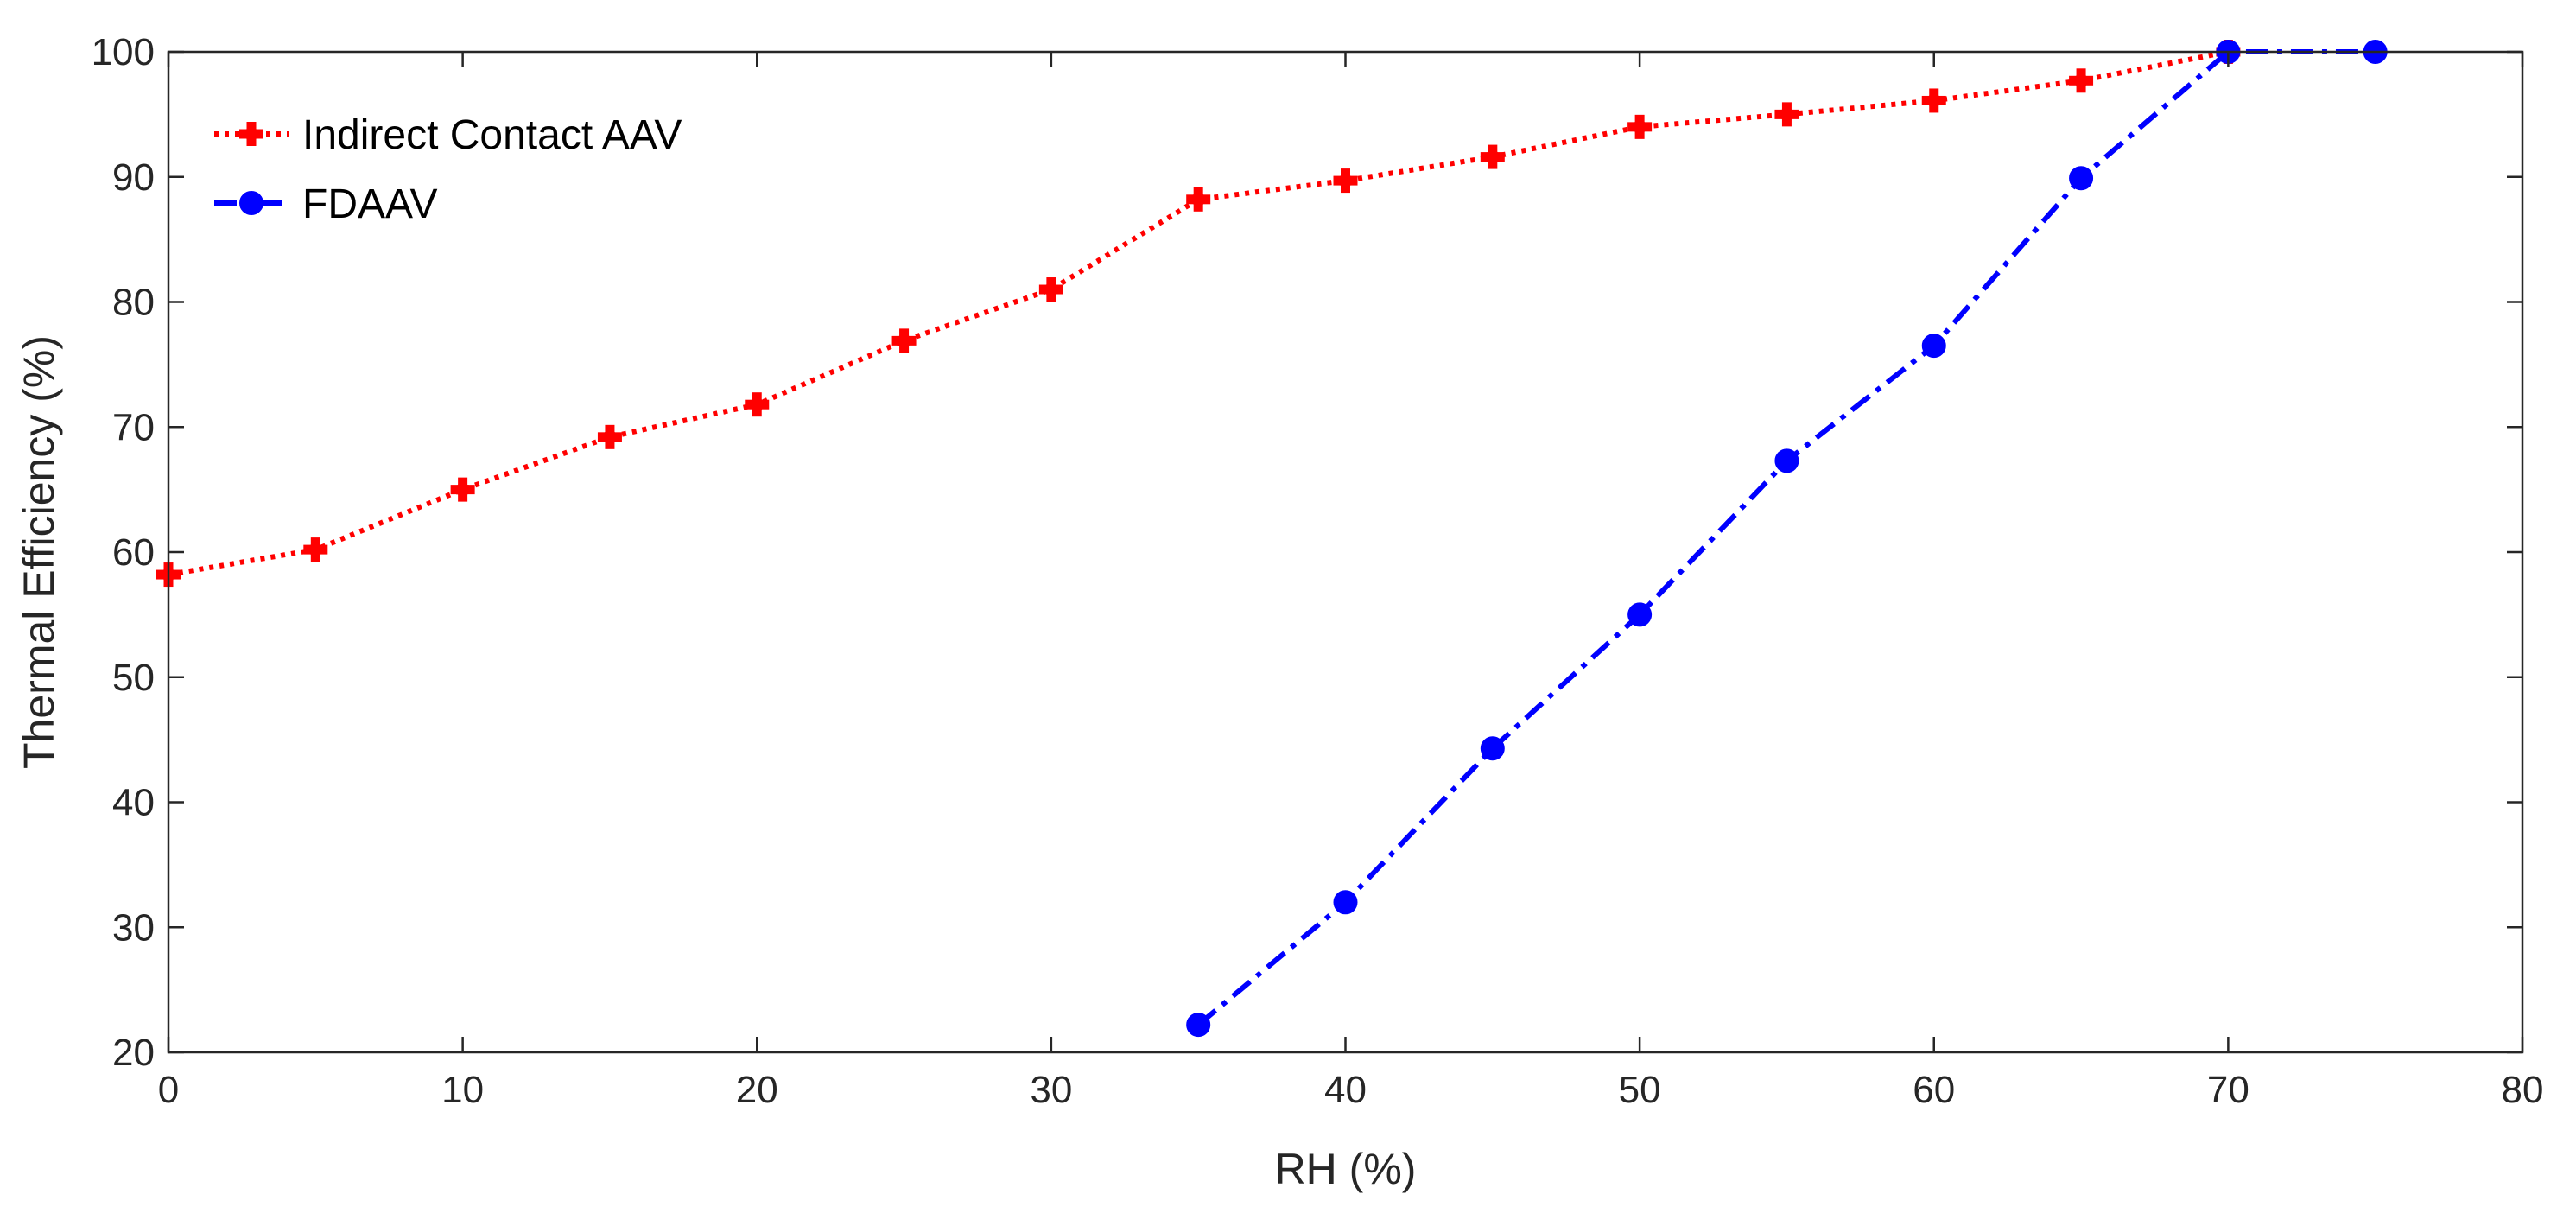 Image resolution: width=2576 pixels, height=1207 pixels. What do you see at coordinates (1346, 1169) in the screenshot?
I see `x-axis-title: RH (%)` at bounding box center [1346, 1169].